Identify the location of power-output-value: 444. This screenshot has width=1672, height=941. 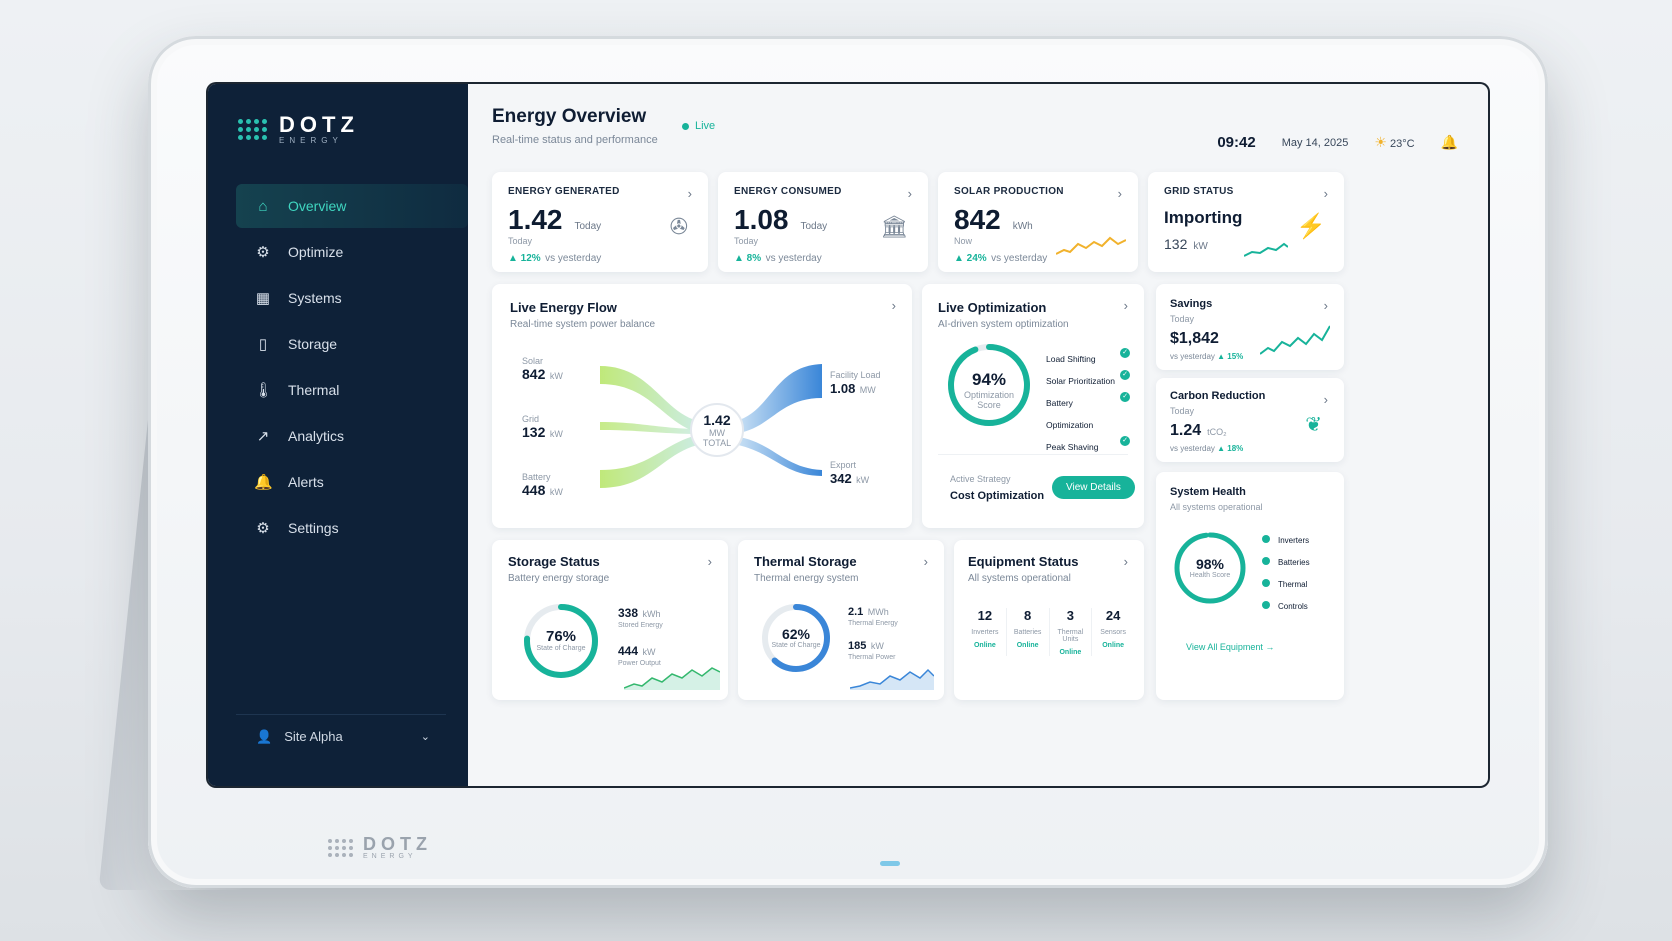
(628, 651).